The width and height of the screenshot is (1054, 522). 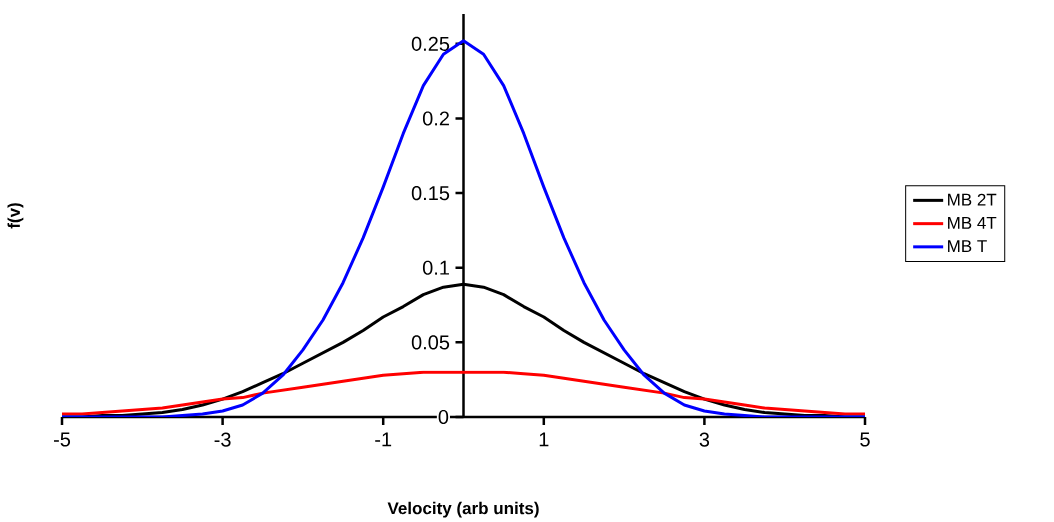 I want to click on y-tick-label: 0.2, so click(x=435, y=118).